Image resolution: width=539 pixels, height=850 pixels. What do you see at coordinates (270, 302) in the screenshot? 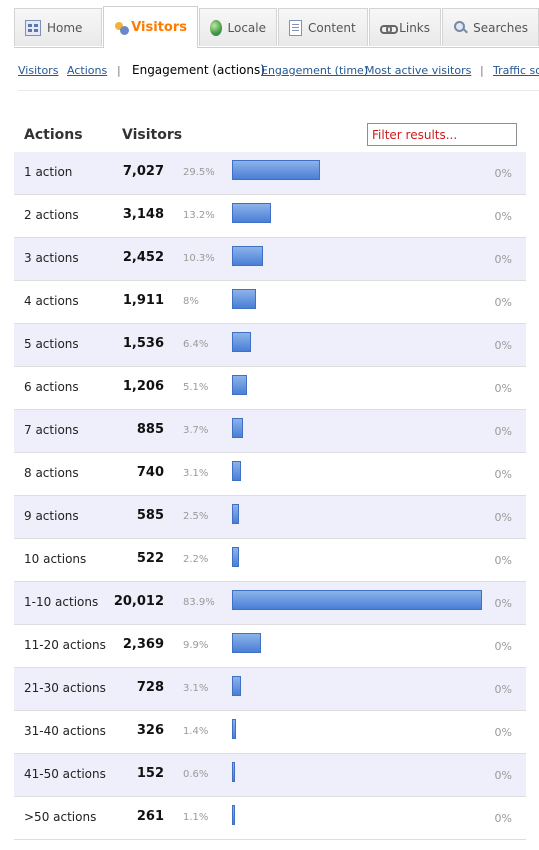
I see `table-row: 4 actions 1,911 8% 0%` at bounding box center [270, 302].